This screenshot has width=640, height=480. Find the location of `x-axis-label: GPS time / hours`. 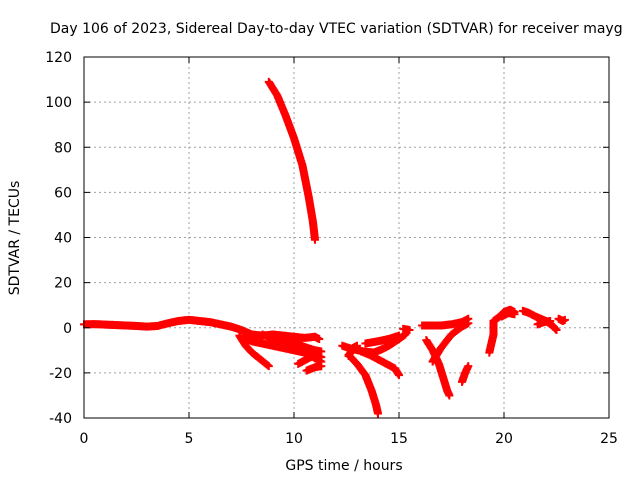

x-axis-label: GPS time / hours is located at coordinates (343, 466).